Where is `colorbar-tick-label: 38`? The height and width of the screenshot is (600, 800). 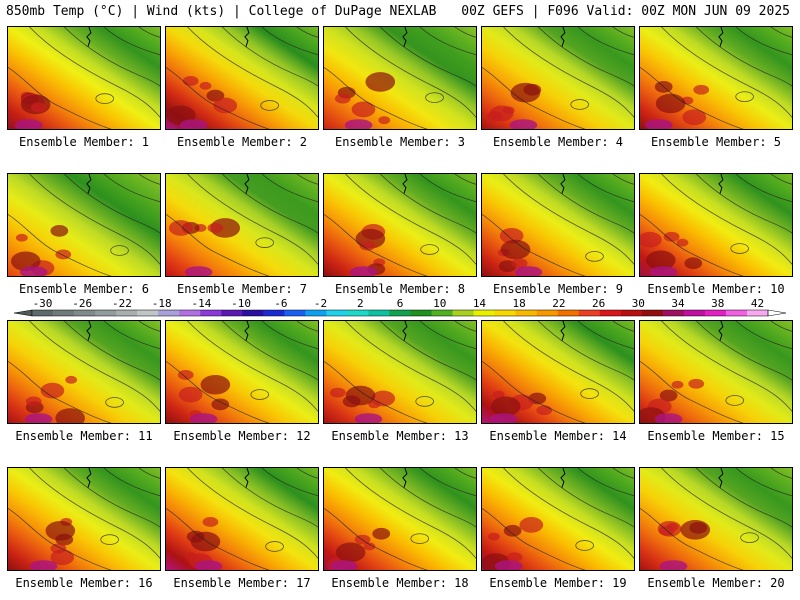
colorbar-tick-label: 38 is located at coordinates (717, 304).